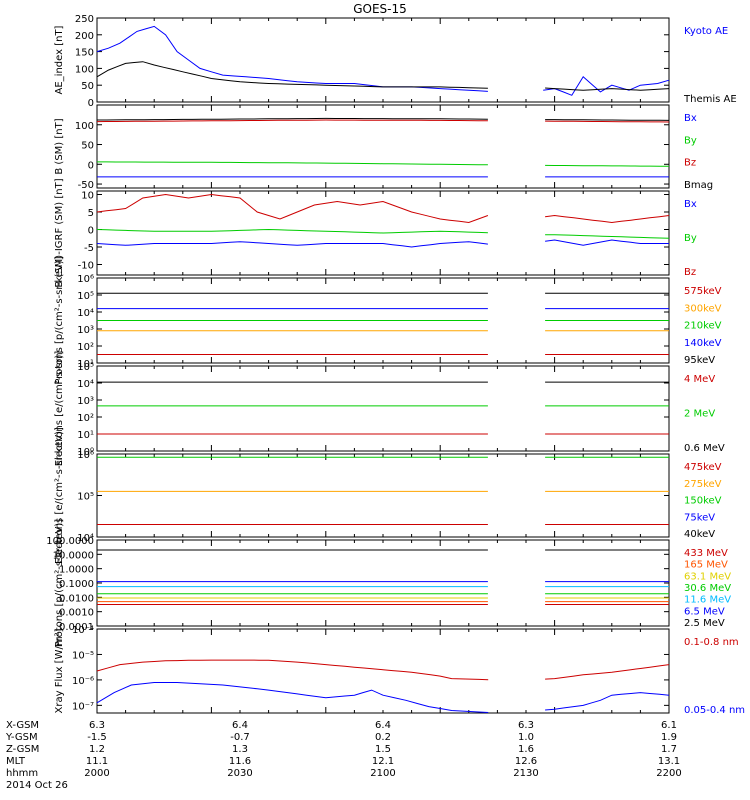 The image size is (750, 800). I want to click on figure-title: GOES-15, so click(380, 9).